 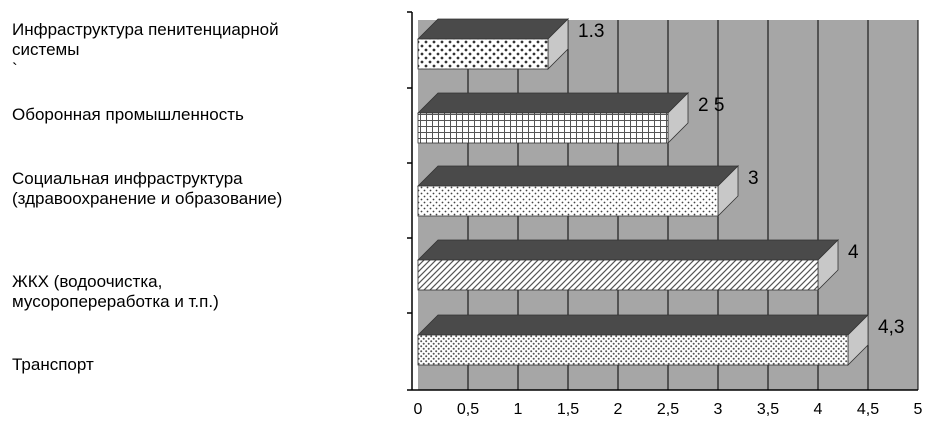 I want to click on x-tick-label: 2, so click(x=618, y=409).